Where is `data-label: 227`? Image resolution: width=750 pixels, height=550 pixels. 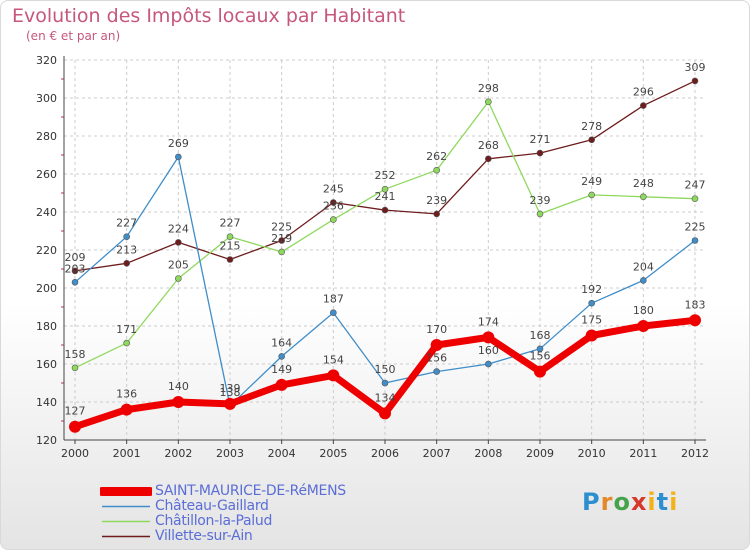 data-label: 227 is located at coordinates (126, 223).